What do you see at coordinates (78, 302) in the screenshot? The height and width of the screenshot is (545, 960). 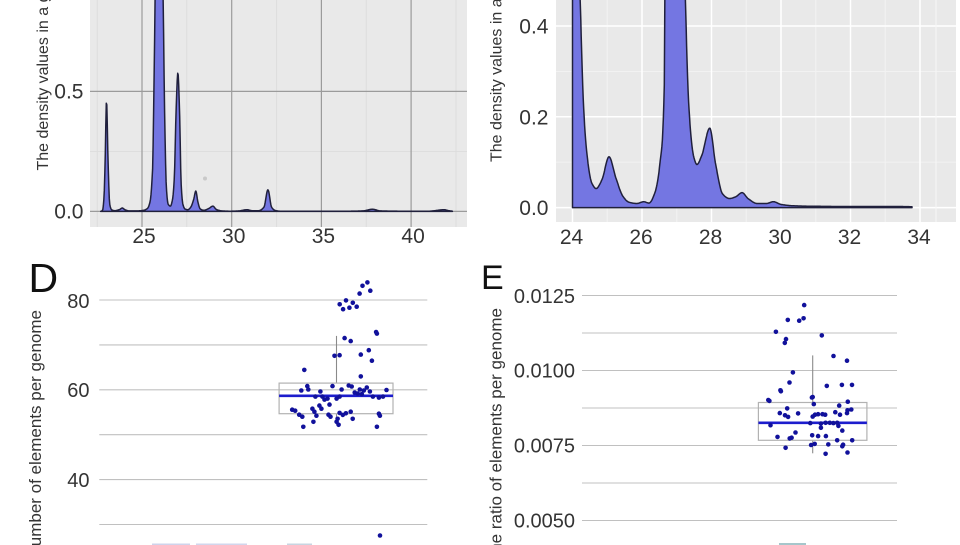 I see `svg-text: 80` at bounding box center [78, 302].